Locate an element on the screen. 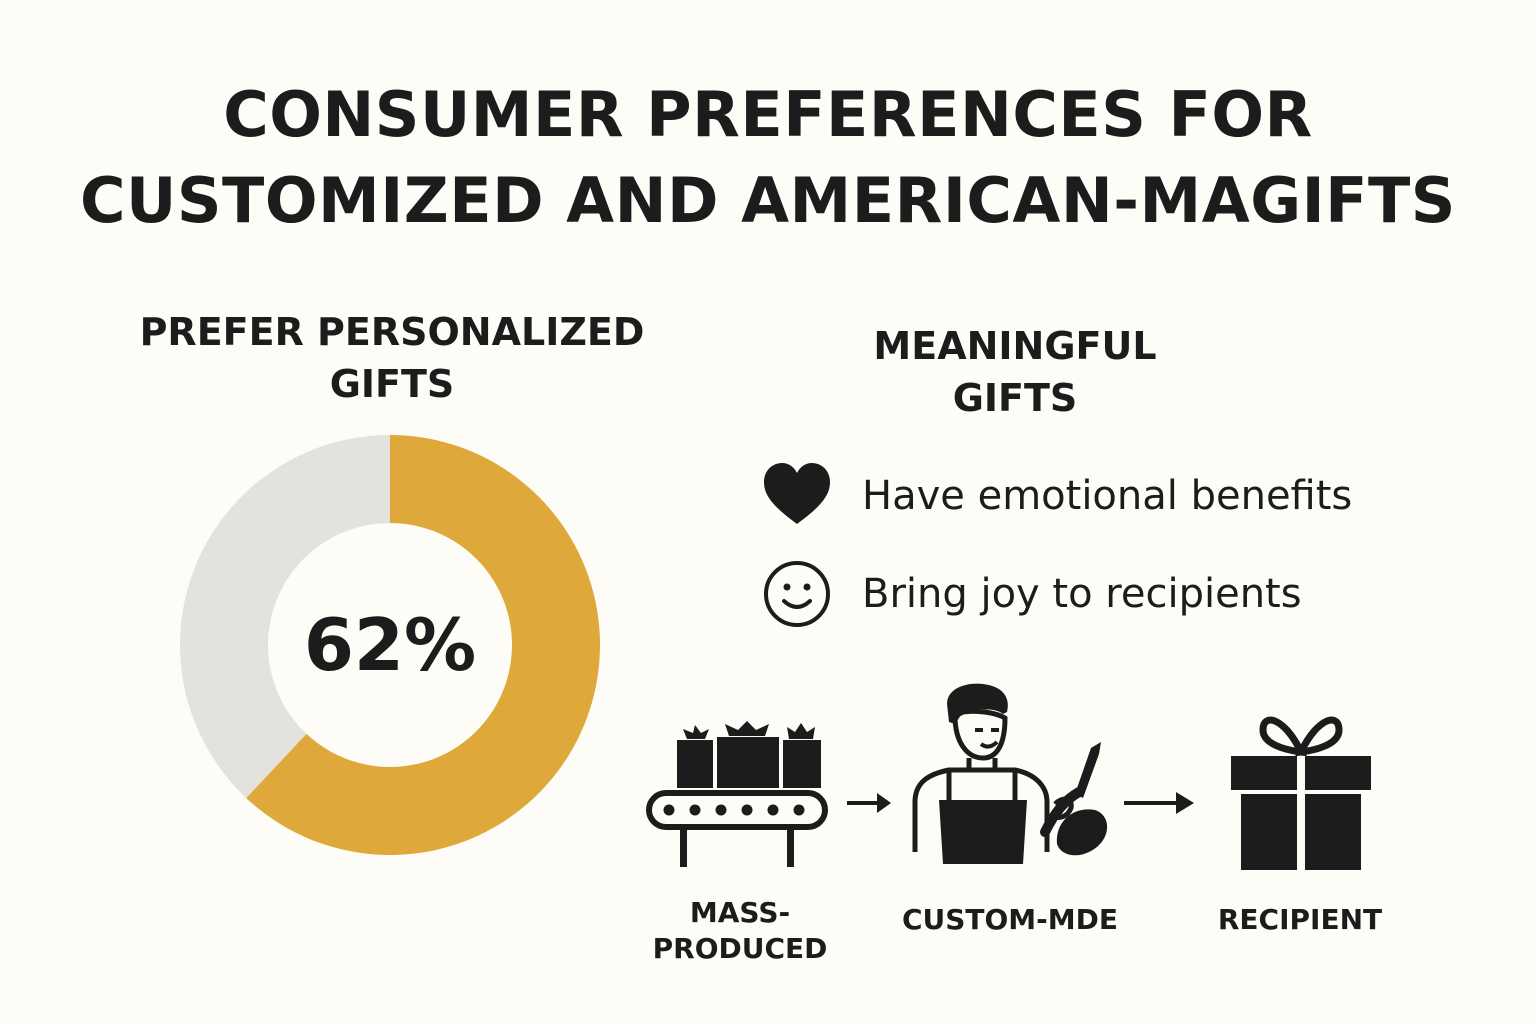 The height and width of the screenshot is (1024, 1536). meaningful-heading: MEANINGFUL GIFTS is located at coordinates (1015, 372).